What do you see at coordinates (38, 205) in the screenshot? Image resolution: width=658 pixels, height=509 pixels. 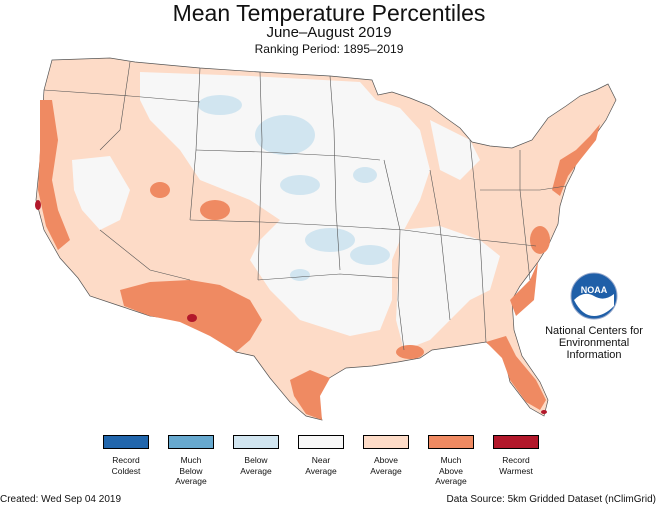 I see `region-record-warmest-california` at bounding box center [38, 205].